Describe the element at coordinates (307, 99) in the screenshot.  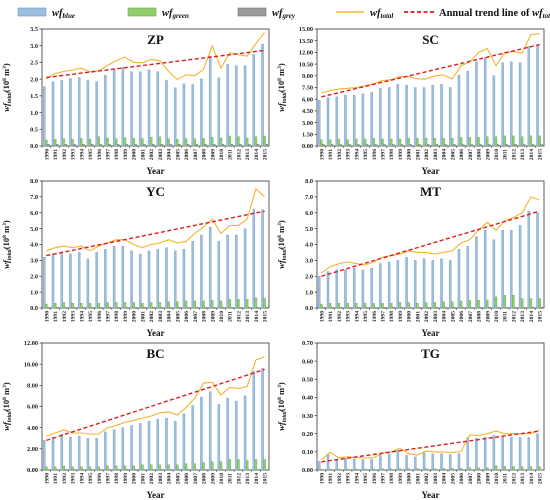
I see `y-tick-label: 6.00` at that location.